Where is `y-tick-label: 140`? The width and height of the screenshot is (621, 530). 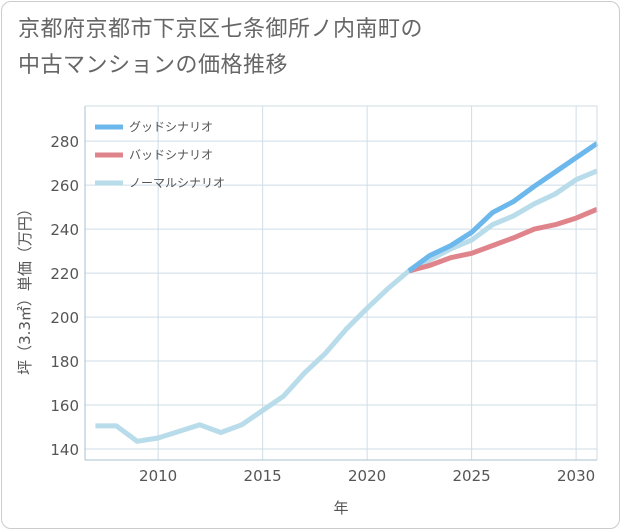 y-tick-label: 140 is located at coordinates (64, 450).